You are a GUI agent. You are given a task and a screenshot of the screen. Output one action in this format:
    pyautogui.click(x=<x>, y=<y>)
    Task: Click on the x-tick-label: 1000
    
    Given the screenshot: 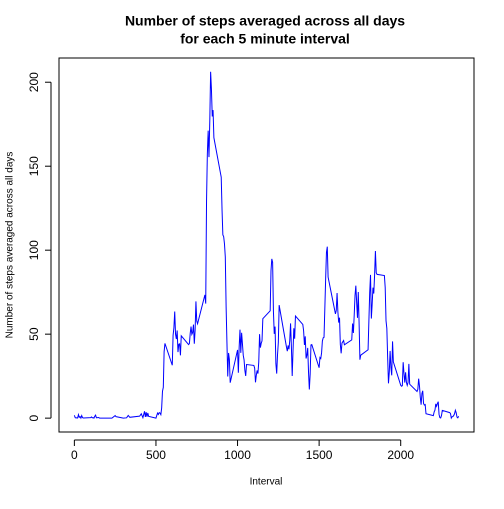 What is the action you would take?
    pyautogui.click(x=237, y=455)
    